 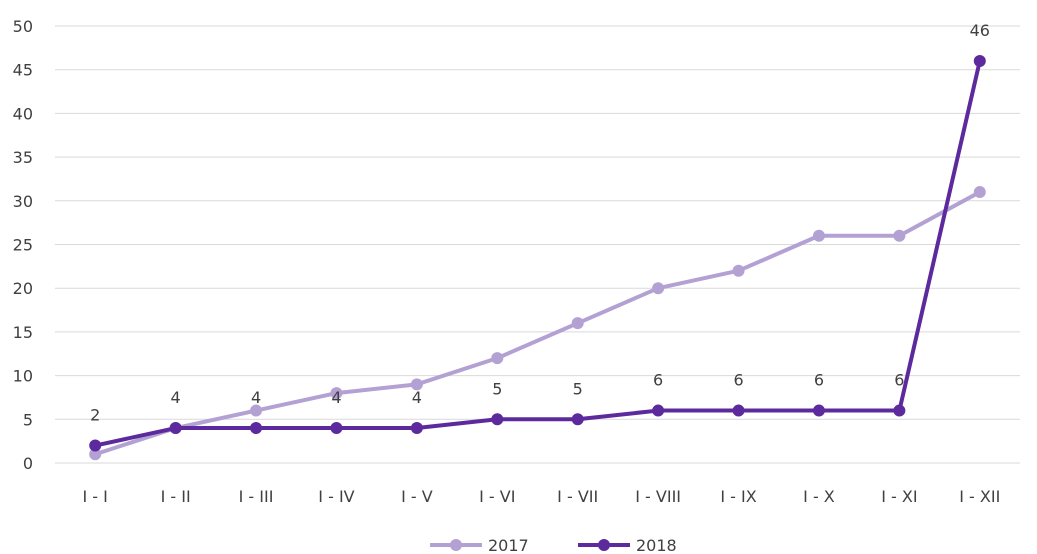 I want to click on y-tick-label: 15, so click(x=23, y=332).